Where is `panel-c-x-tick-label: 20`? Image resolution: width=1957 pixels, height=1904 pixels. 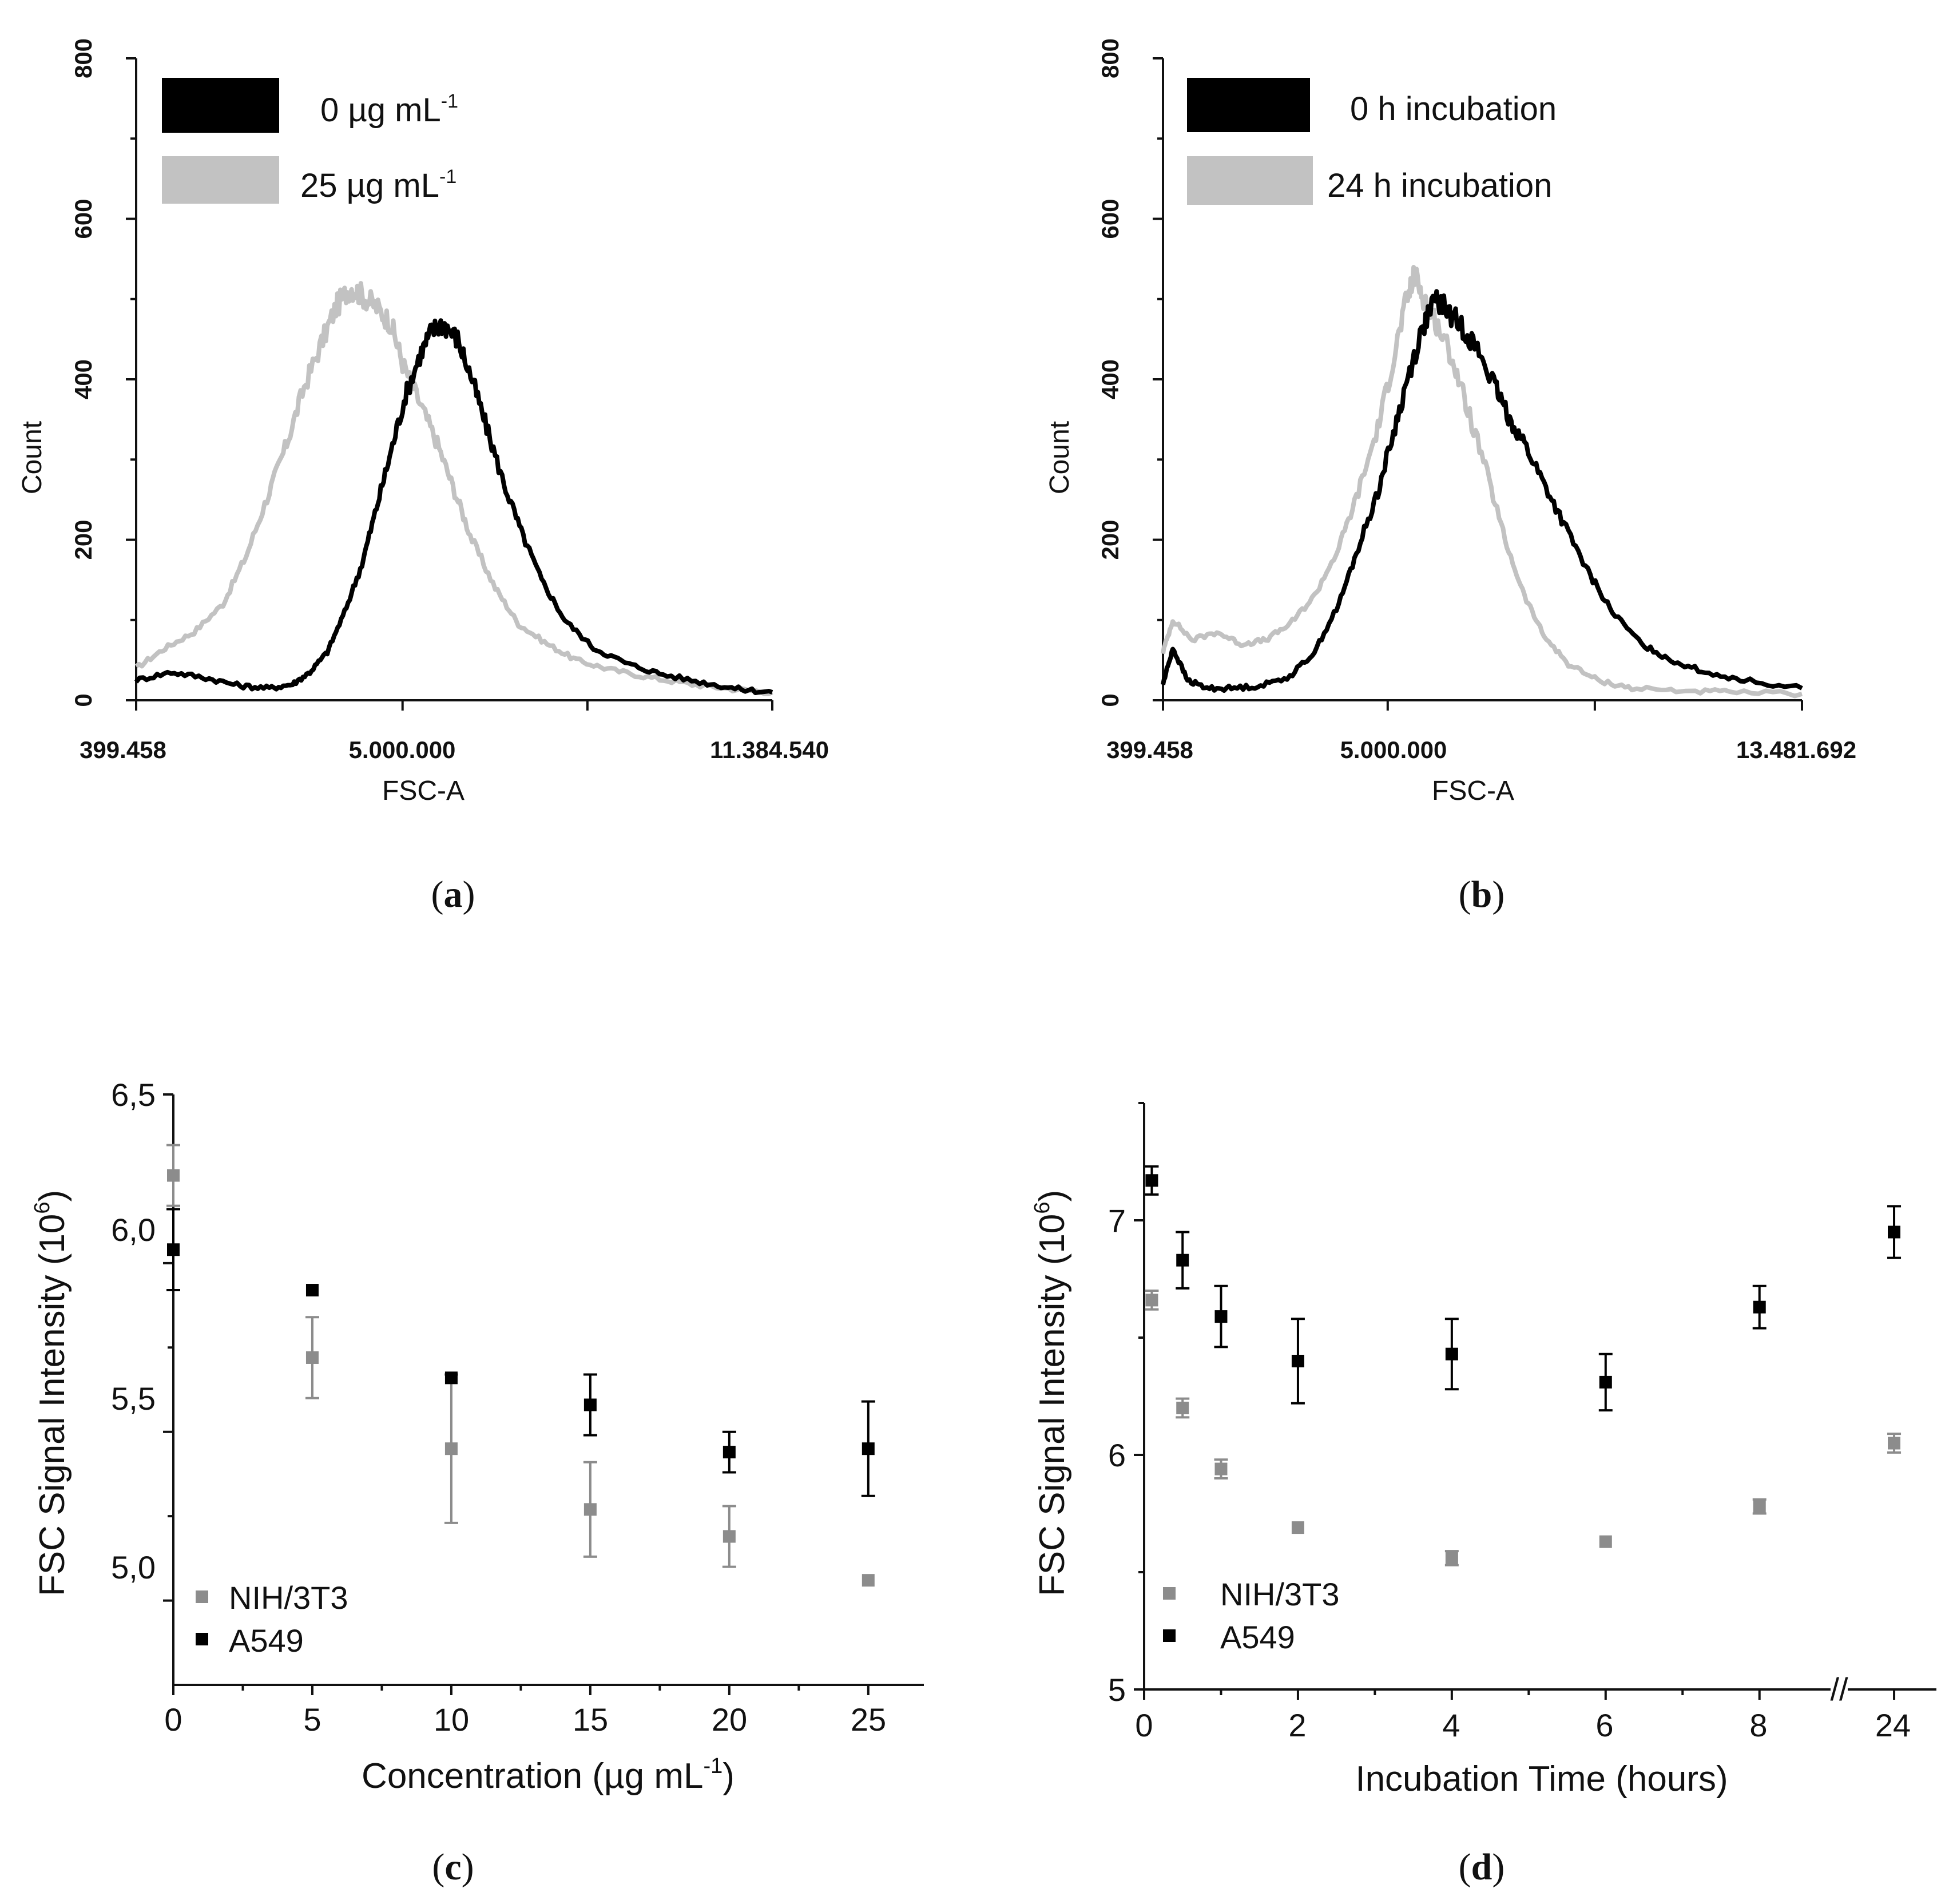 panel-c-x-tick-label: 20 is located at coordinates (729, 1719).